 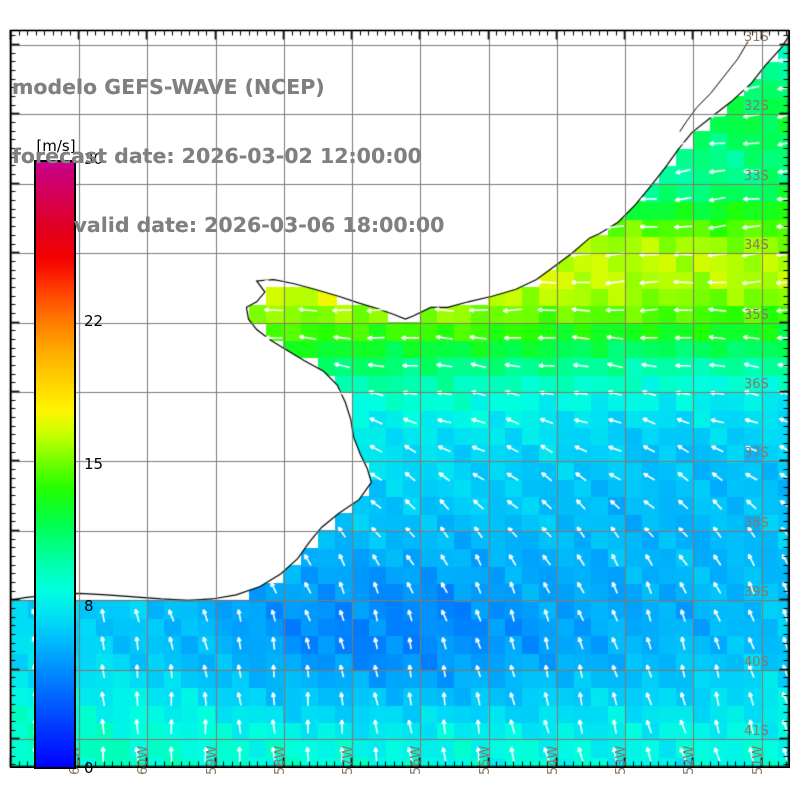 I want to click on colorbar-unit-label: [m/s], so click(x=56, y=146).